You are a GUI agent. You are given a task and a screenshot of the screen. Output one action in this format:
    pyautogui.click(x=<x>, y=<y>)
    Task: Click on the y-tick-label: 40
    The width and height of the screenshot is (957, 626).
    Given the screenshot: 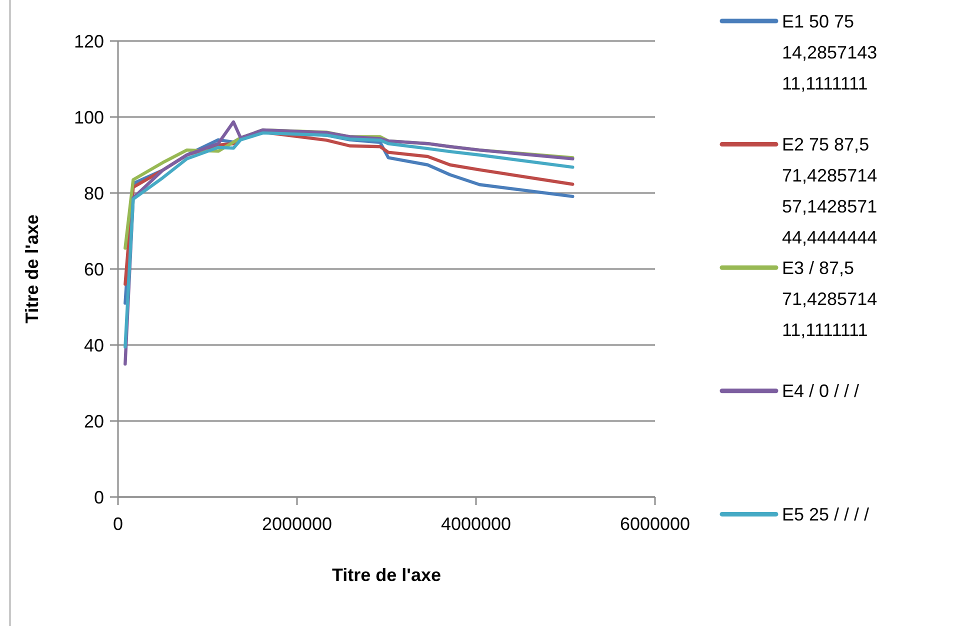 What is the action you would take?
    pyautogui.click(x=94, y=345)
    